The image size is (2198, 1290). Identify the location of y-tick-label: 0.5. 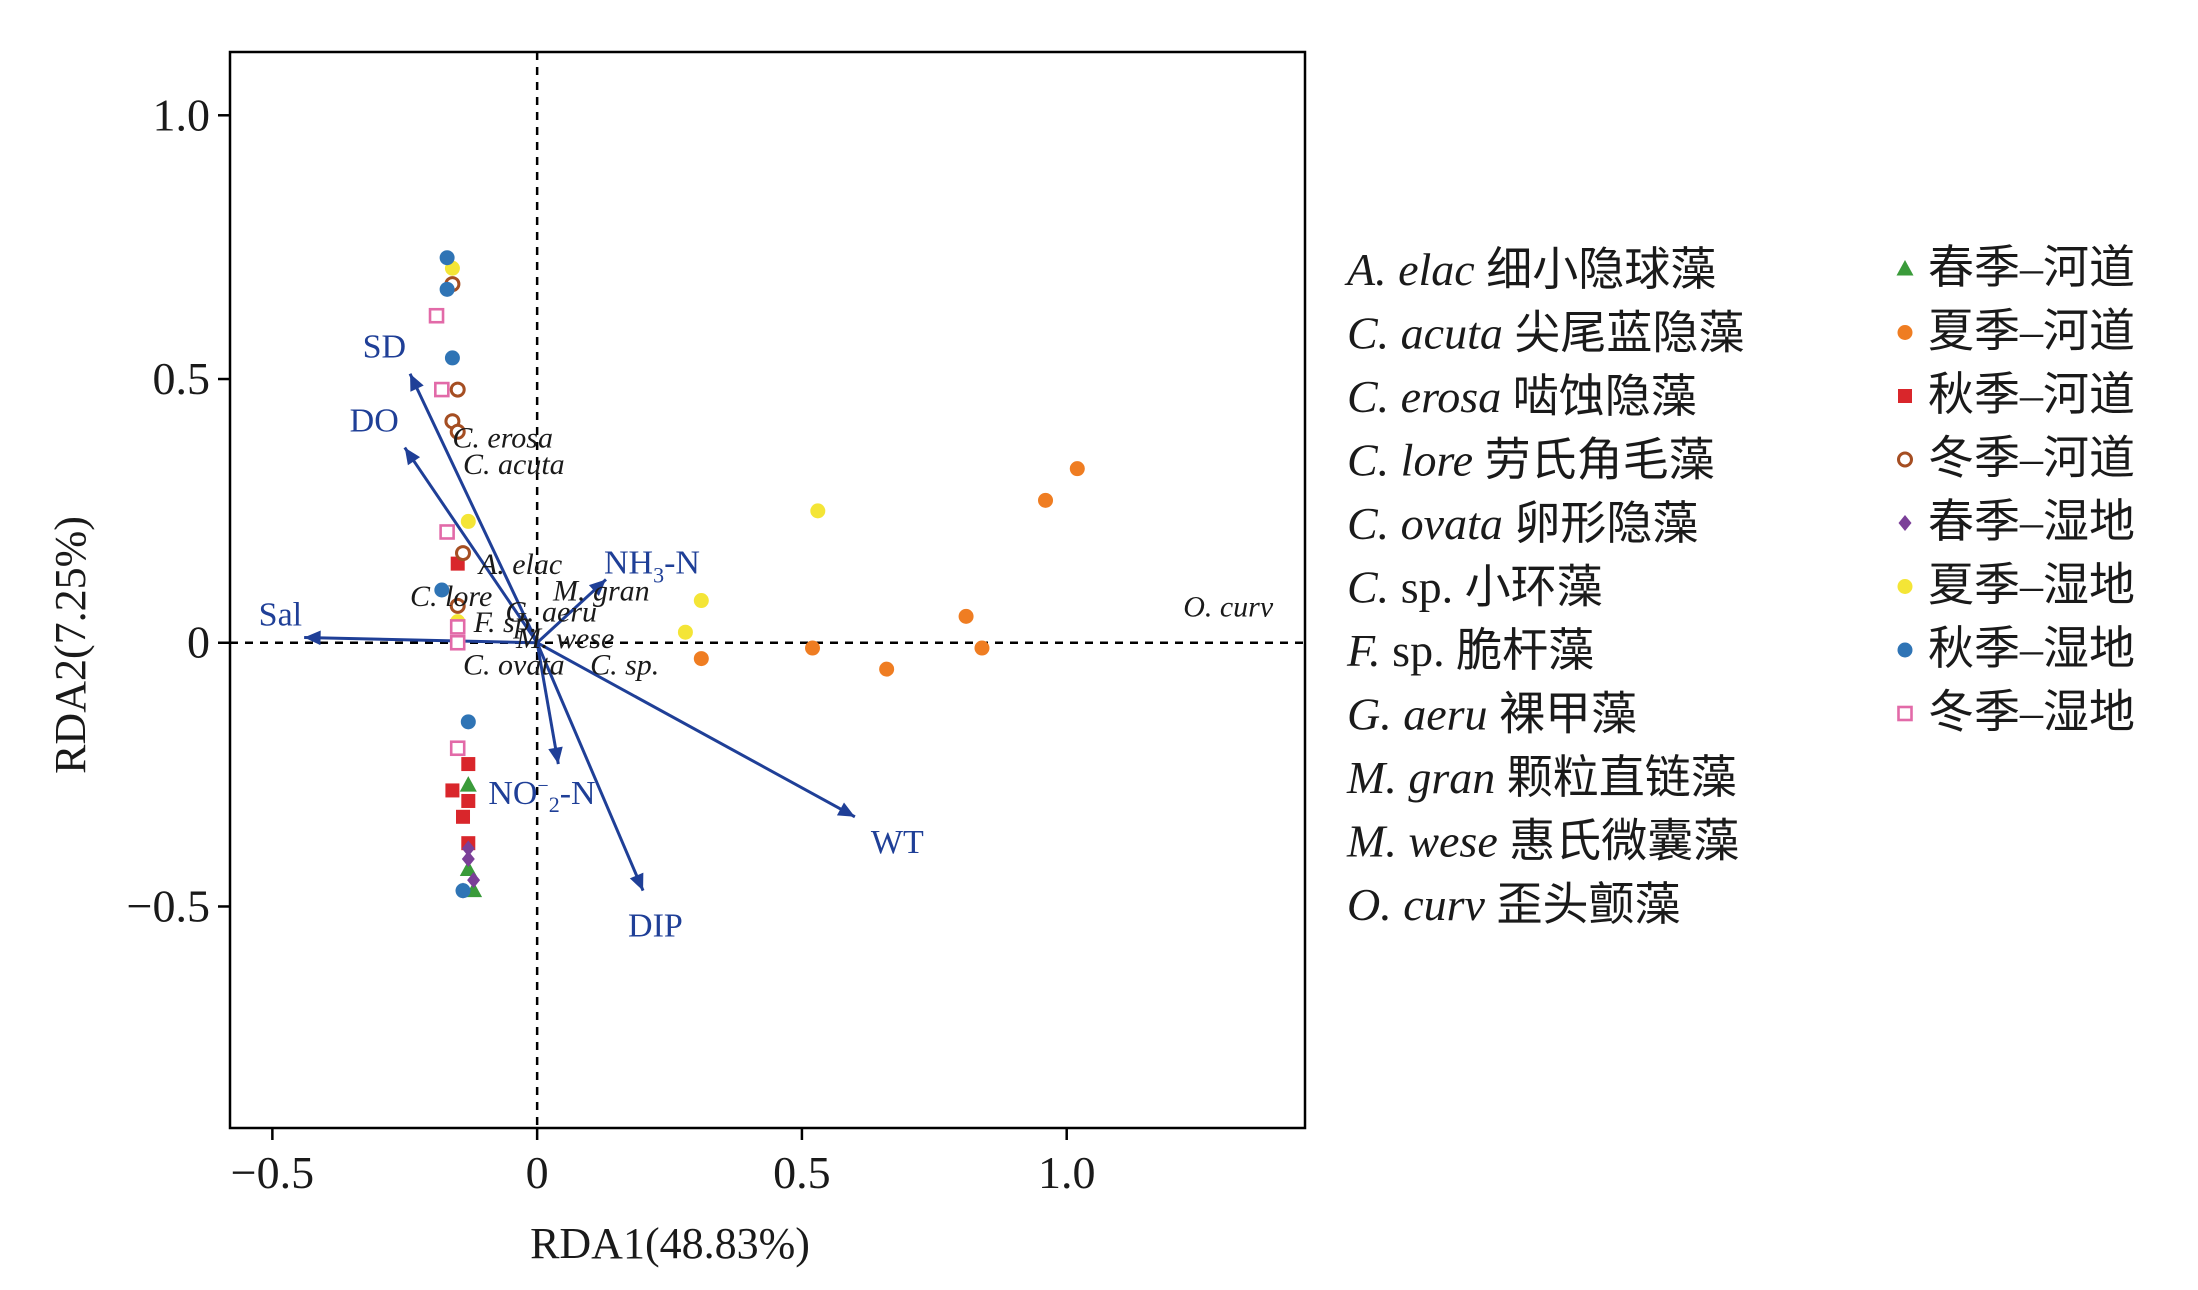
(182, 378).